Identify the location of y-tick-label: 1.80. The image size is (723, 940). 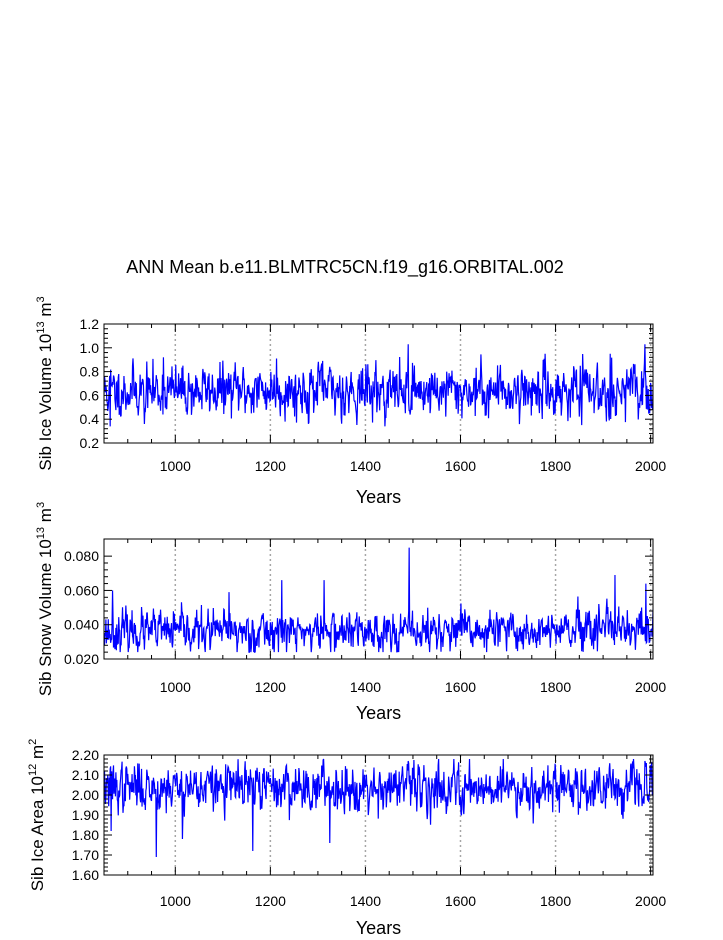
(85, 835).